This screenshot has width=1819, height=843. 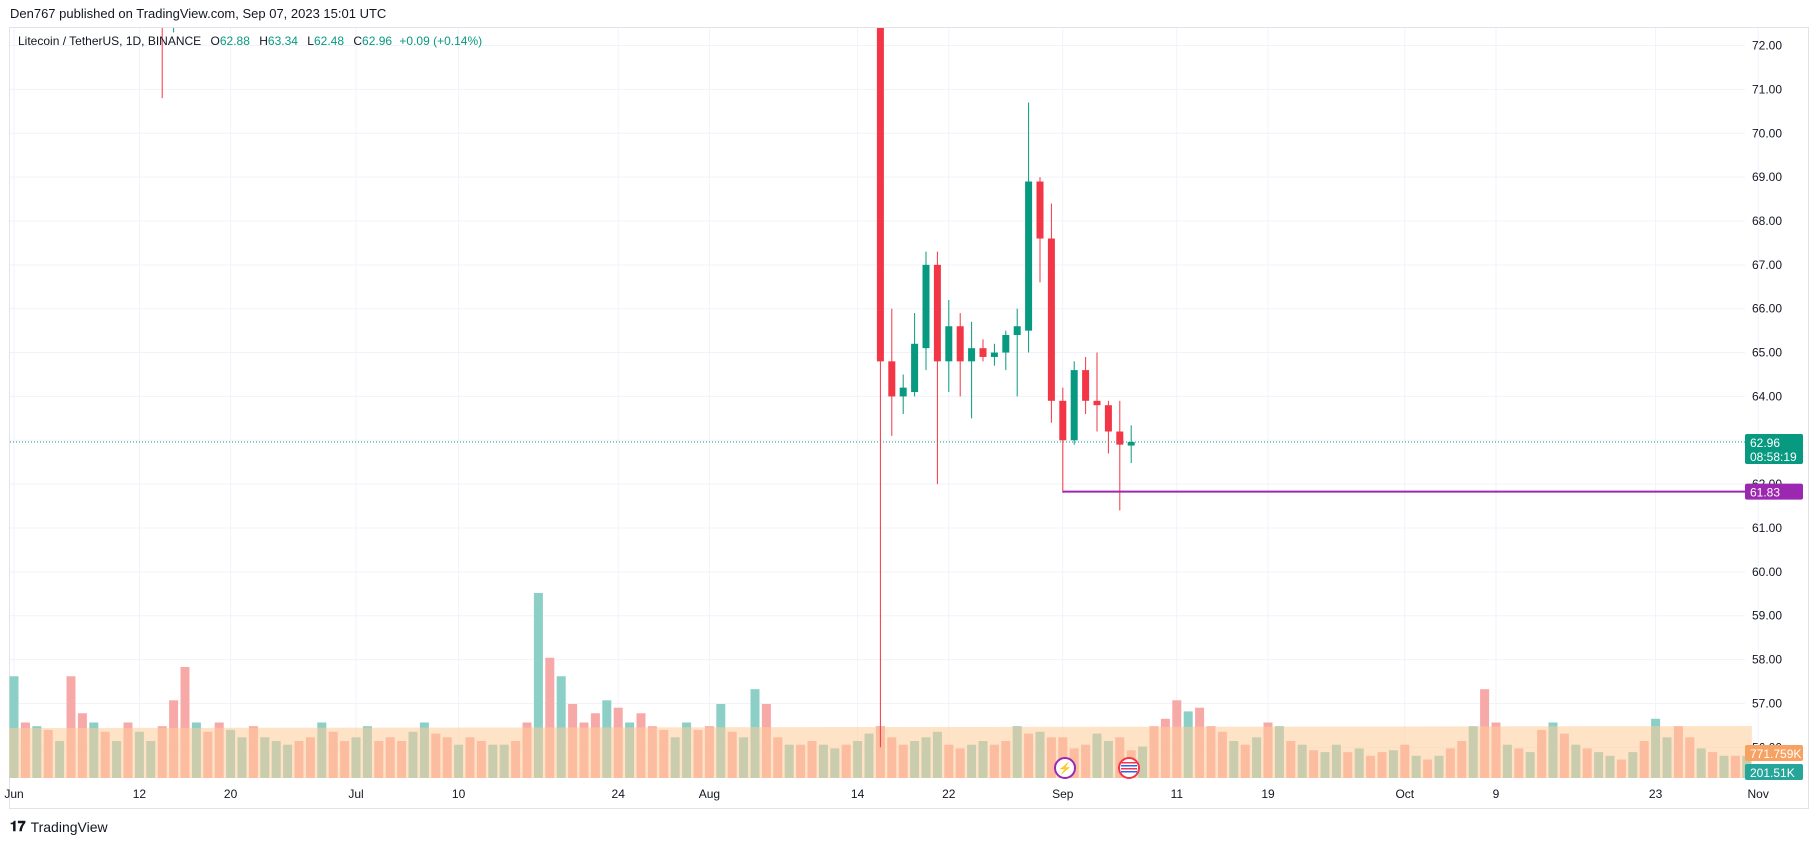 What do you see at coordinates (18, 826) in the screenshot?
I see `tradingview-logo-icon: 𝟏𝟕` at bounding box center [18, 826].